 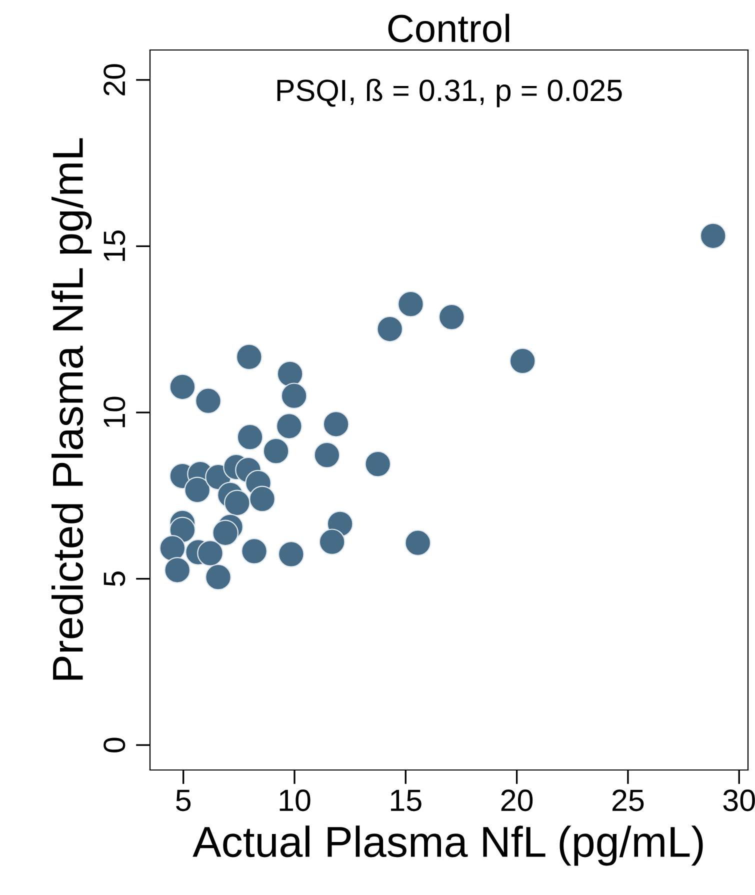 I want to click on annotation: PSQI, ß = 0.31, p = 0.025, so click(x=449, y=93).